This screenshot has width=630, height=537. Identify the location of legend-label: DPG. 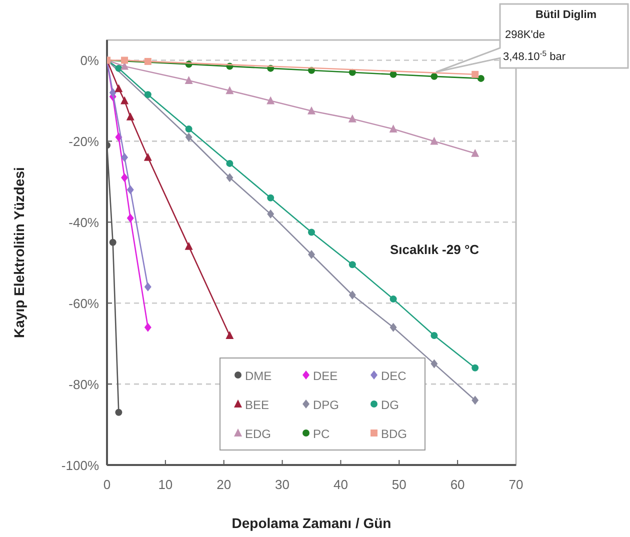
(326, 405).